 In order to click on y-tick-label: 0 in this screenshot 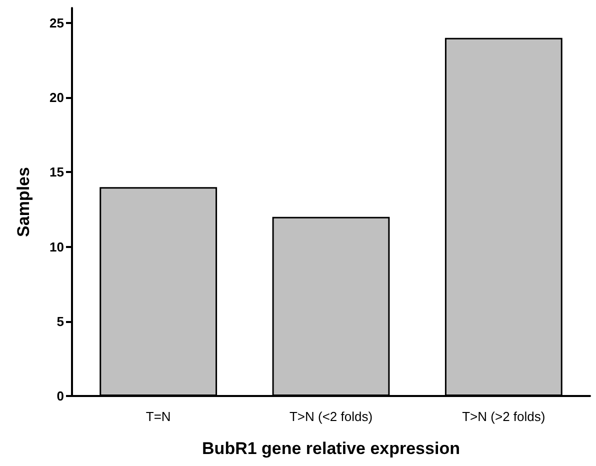, I will do `click(60, 396)`.